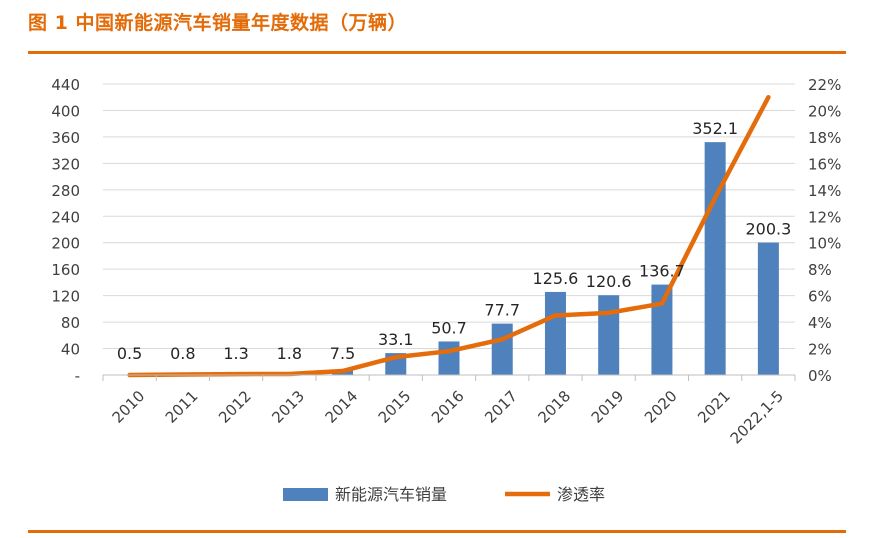 Image resolution: width=873 pixels, height=538 pixels. Describe the element at coordinates (820, 376) in the screenshot. I see `y-right-tick-label: 0%` at that location.